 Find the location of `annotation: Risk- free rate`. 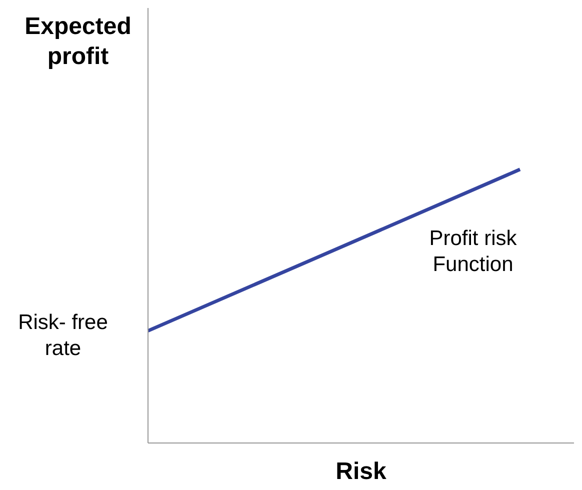

annotation: Risk- free rate is located at coordinates (63, 336).